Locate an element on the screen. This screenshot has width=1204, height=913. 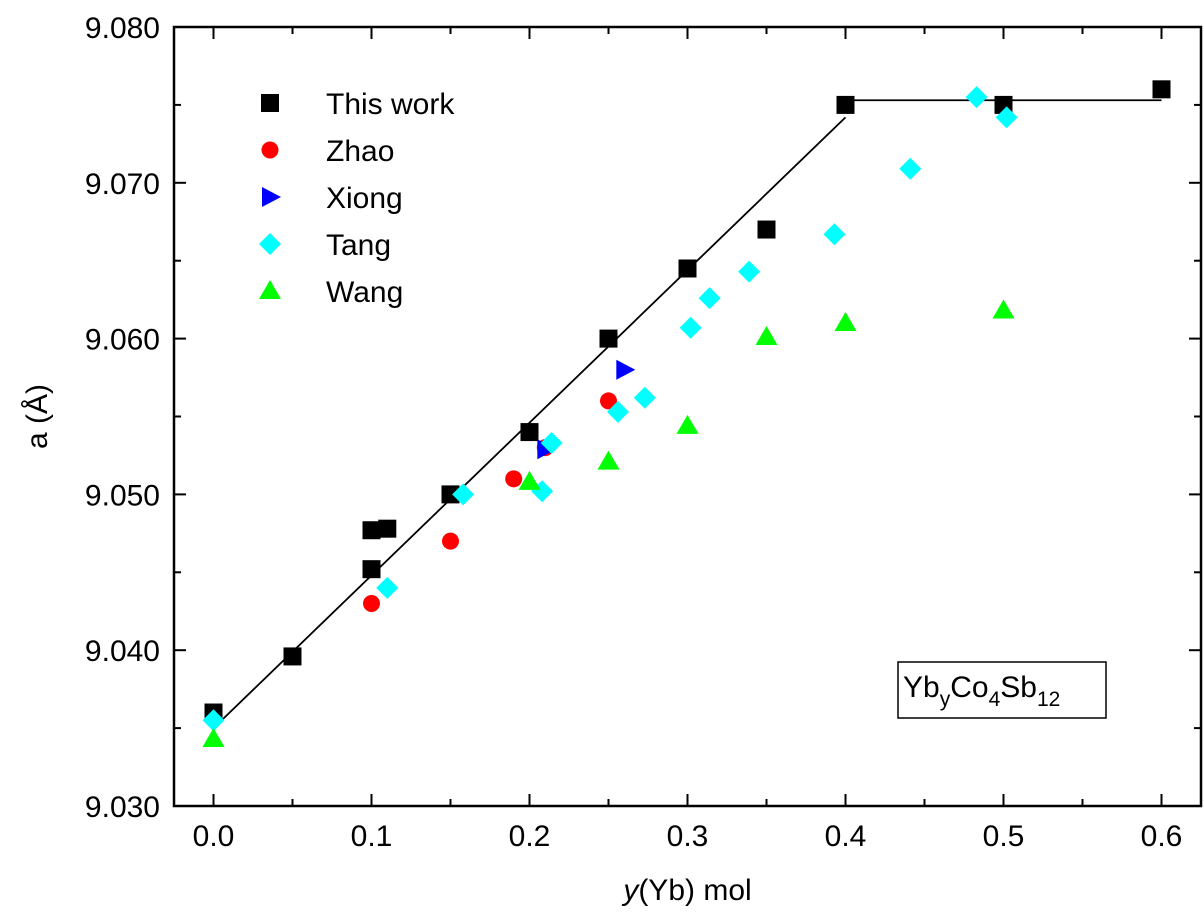
legend-label: Wang is located at coordinates (364, 292).